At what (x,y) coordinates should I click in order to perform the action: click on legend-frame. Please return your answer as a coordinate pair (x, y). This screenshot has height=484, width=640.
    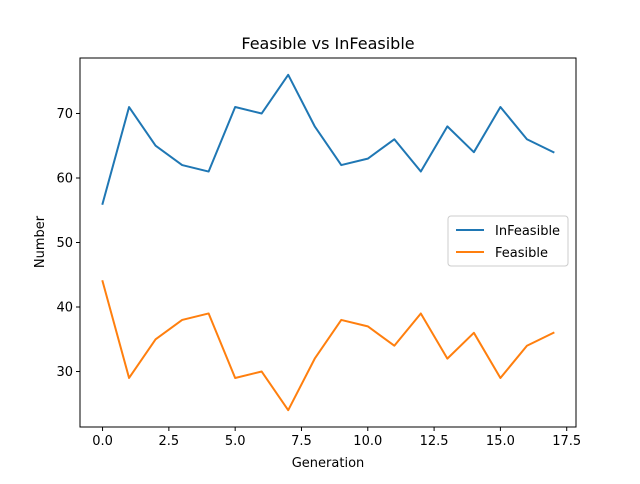
    Looking at the image, I should click on (508, 241).